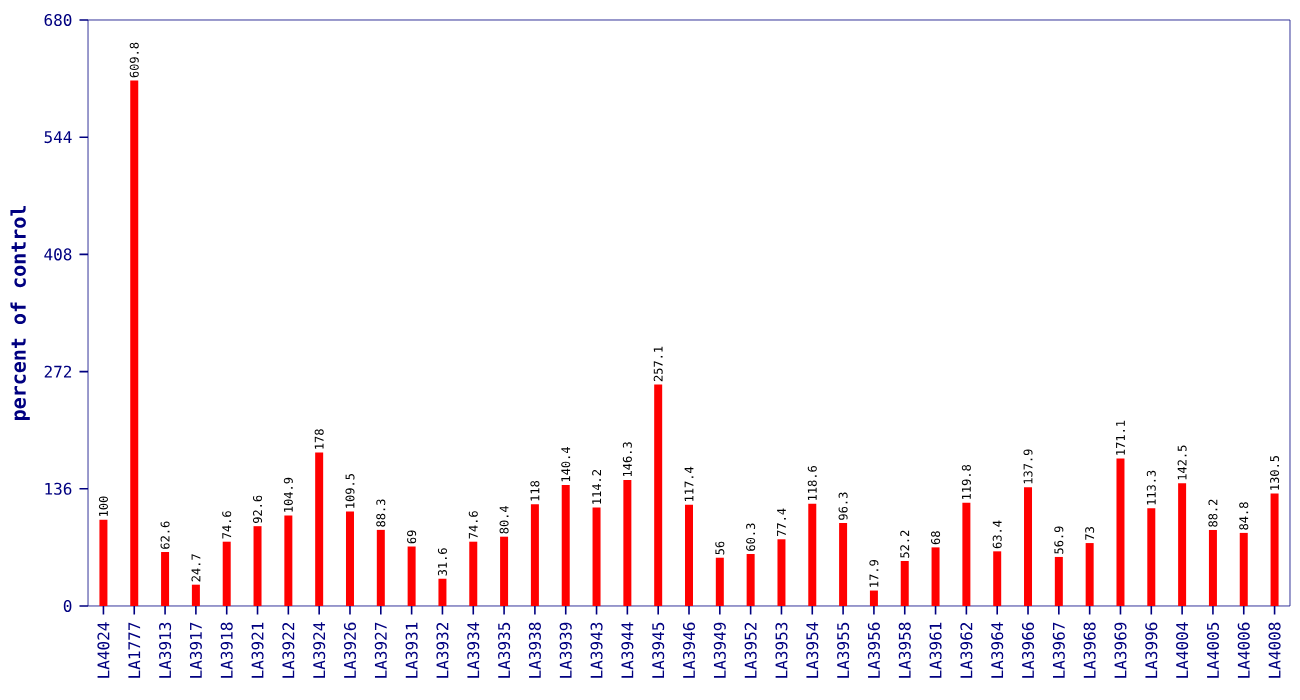 This screenshot has width=1300, height=700. What do you see at coordinates (103, 650) in the screenshot?
I see `x-tick-label: LA4024` at bounding box center [103, 650].